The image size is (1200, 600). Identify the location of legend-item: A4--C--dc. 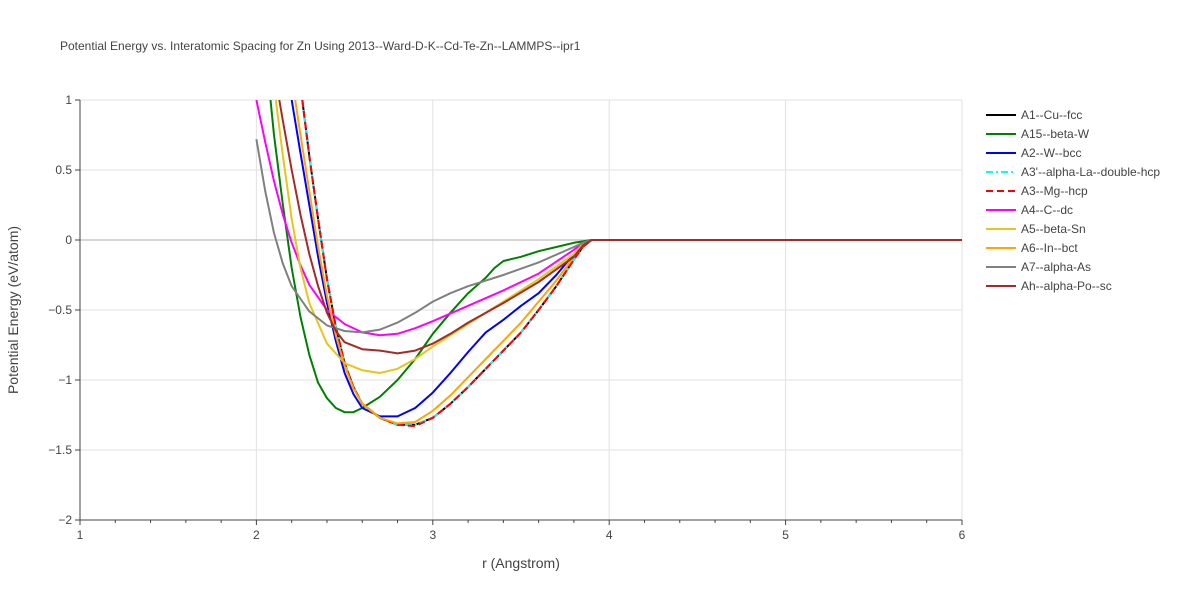
(1029, 210).